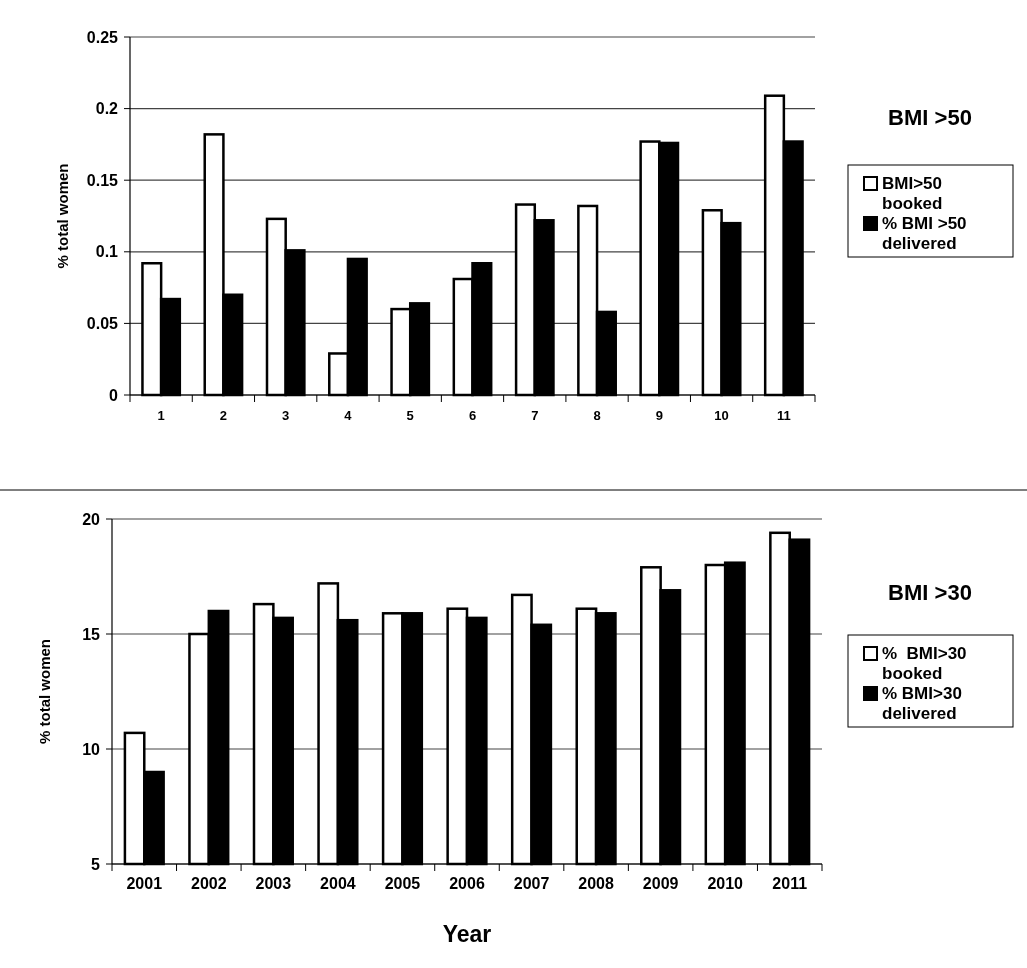 The image size is (1027, 968). I want to click on x-tick-label: 2008, so click(596, 883).